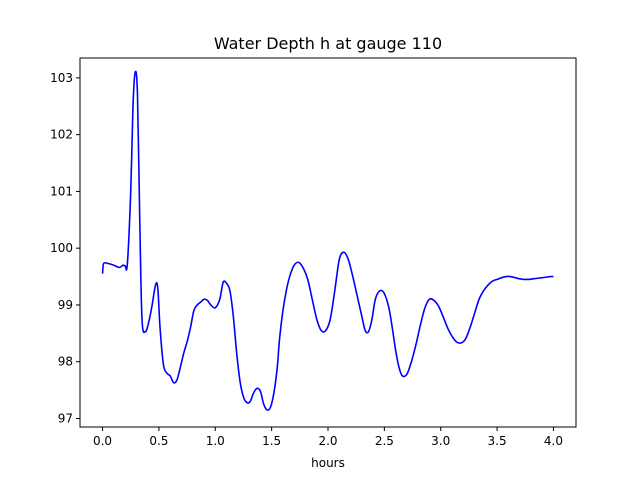  Describe the element at coordinates (440, 441) in the screenshot. I see `x-tick-label: 3.0` at that location.